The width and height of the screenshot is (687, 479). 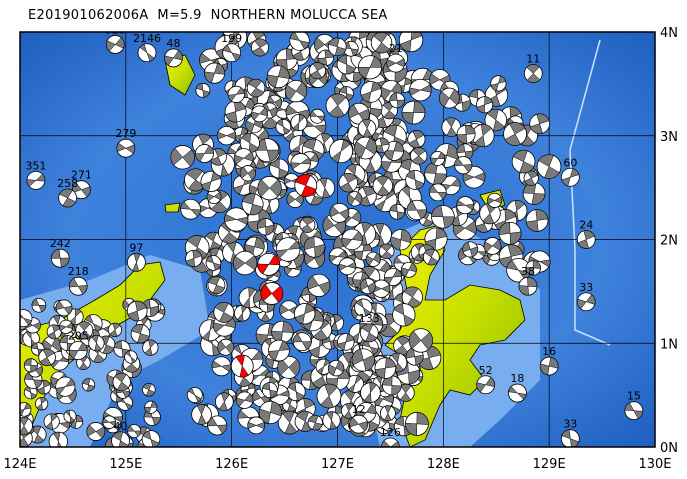 I want to click on mechanism-label: 18, so click(x=517, y=378).